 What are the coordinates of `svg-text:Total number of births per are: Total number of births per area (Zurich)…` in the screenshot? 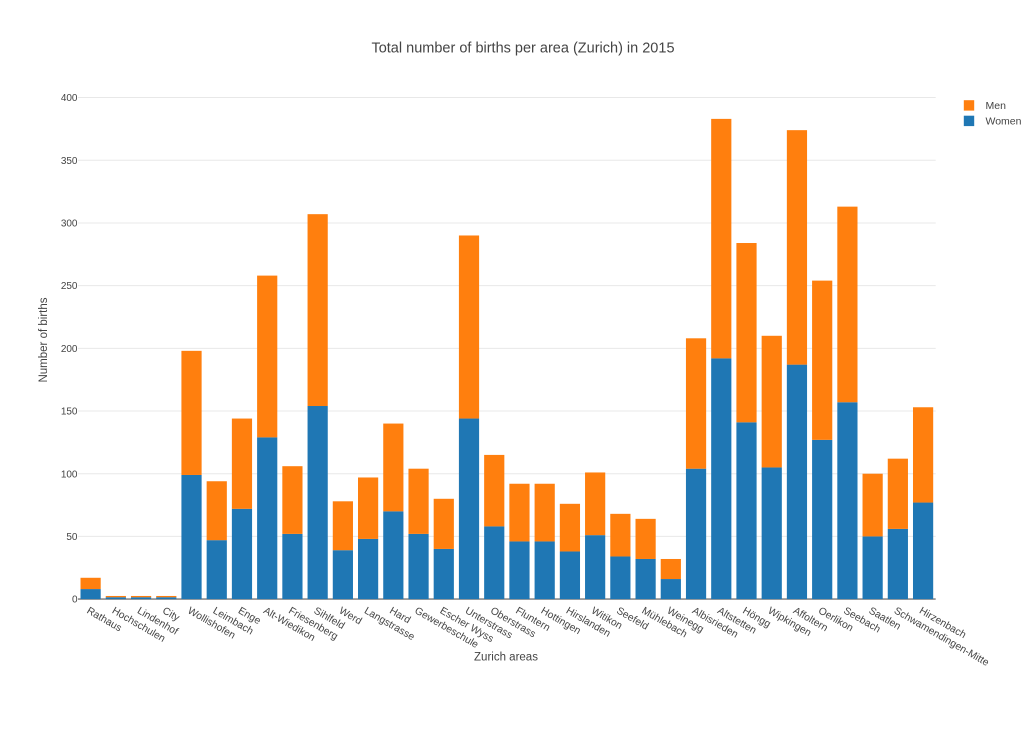 It's located at (522, 49).